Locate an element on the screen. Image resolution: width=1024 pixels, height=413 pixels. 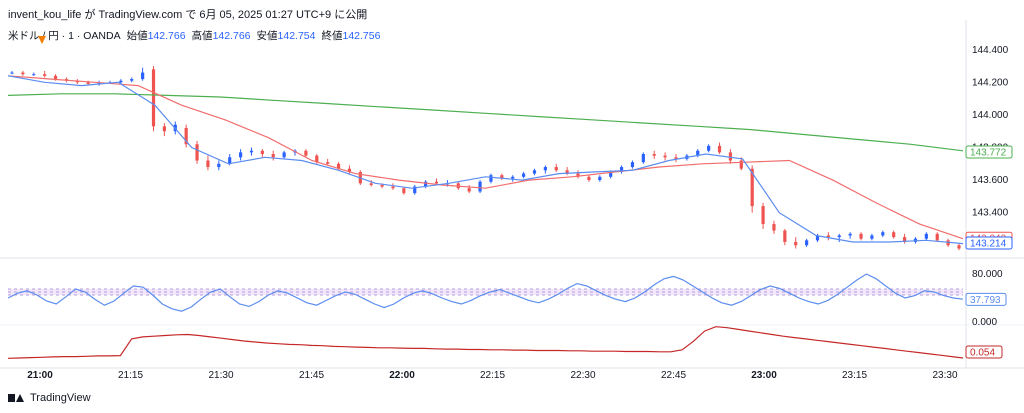
time-tick-label: 23:00 is located at coordinates (764, 375).